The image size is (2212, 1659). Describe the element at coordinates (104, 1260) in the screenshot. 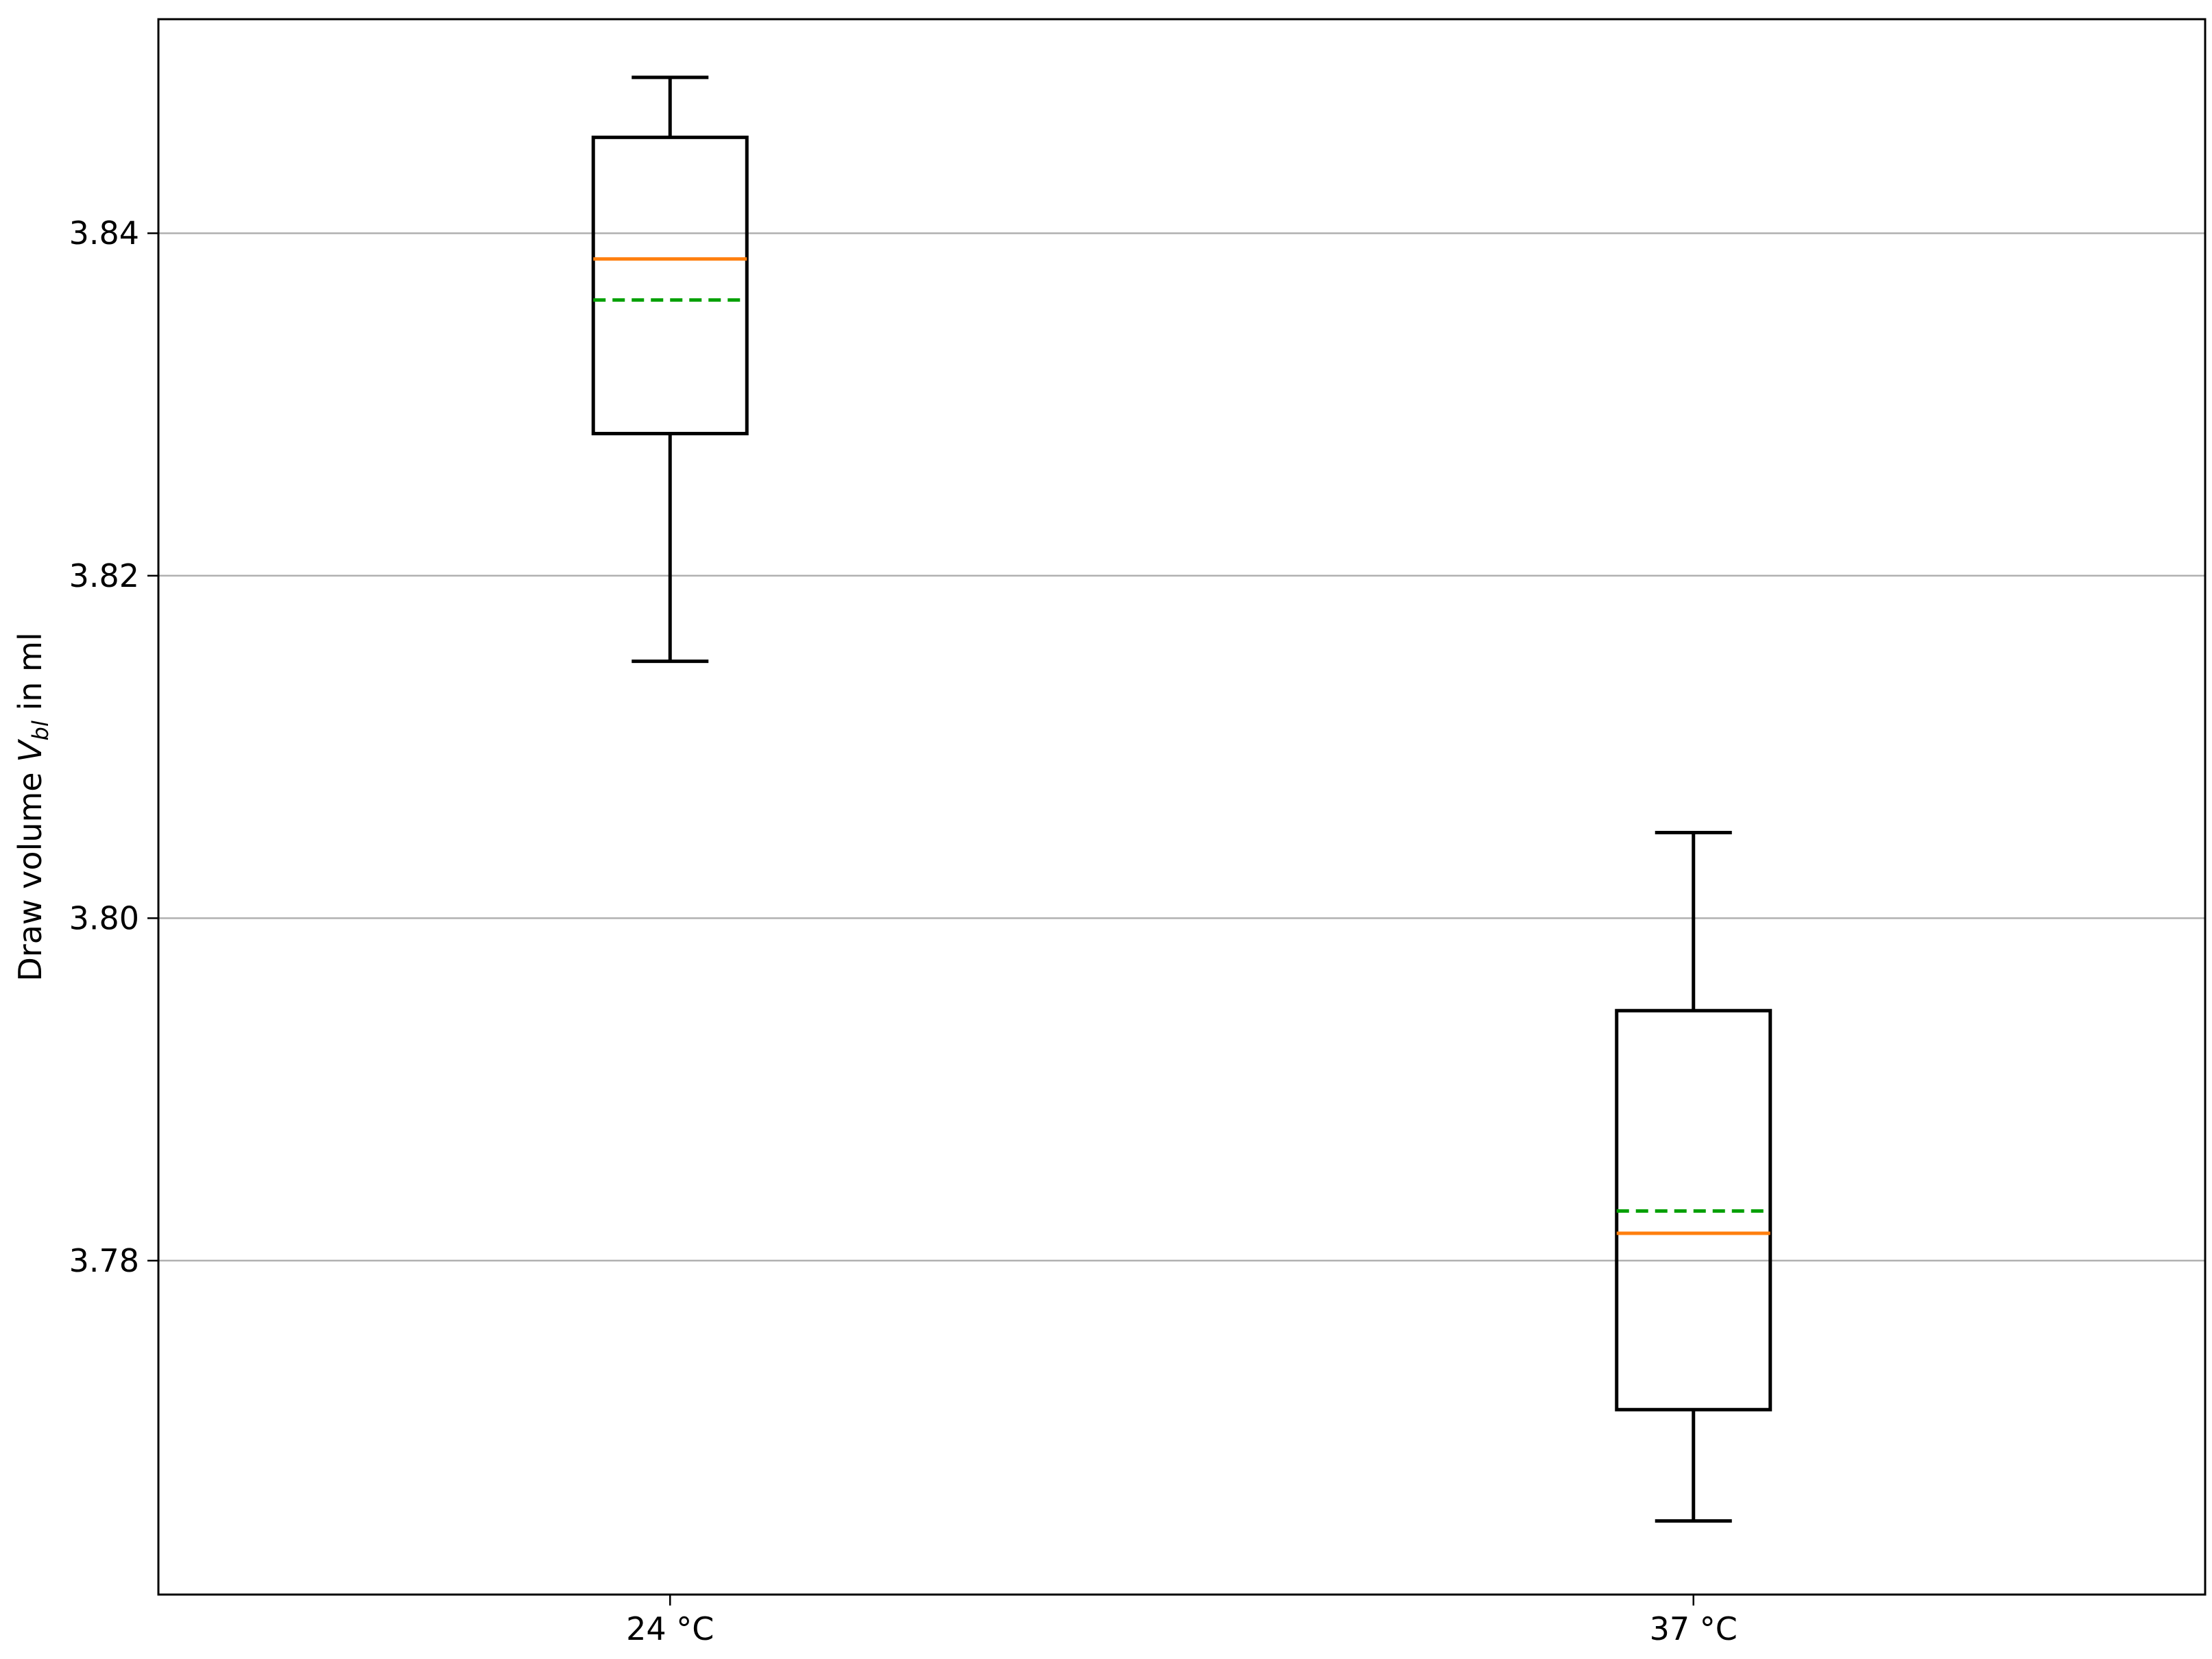

I see `y-tick-label-0: 3.78` at that location.